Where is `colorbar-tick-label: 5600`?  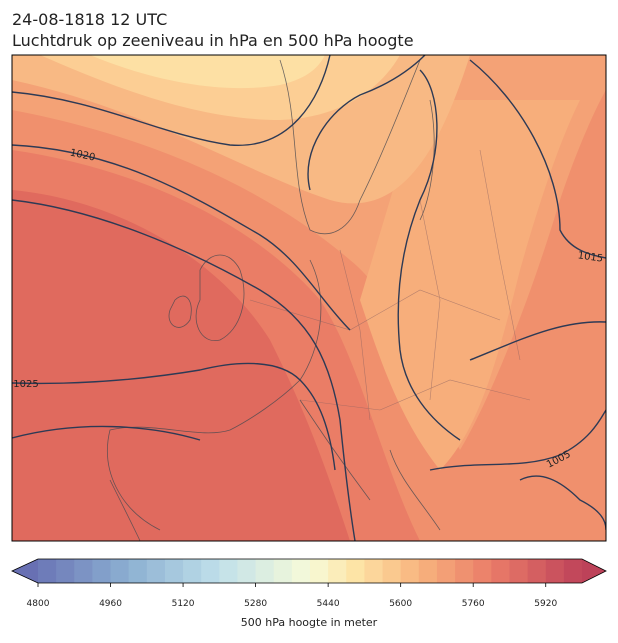 colorbar-tick-label: 5600 is located at coordinates (400, 604).